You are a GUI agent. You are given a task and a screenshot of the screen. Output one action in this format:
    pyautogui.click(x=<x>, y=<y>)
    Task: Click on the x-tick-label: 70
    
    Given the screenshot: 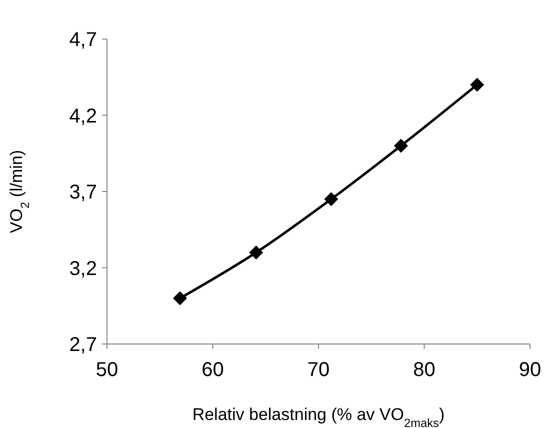 What is the action you would take?
    pyautogui.click(x=318, y=370)
    